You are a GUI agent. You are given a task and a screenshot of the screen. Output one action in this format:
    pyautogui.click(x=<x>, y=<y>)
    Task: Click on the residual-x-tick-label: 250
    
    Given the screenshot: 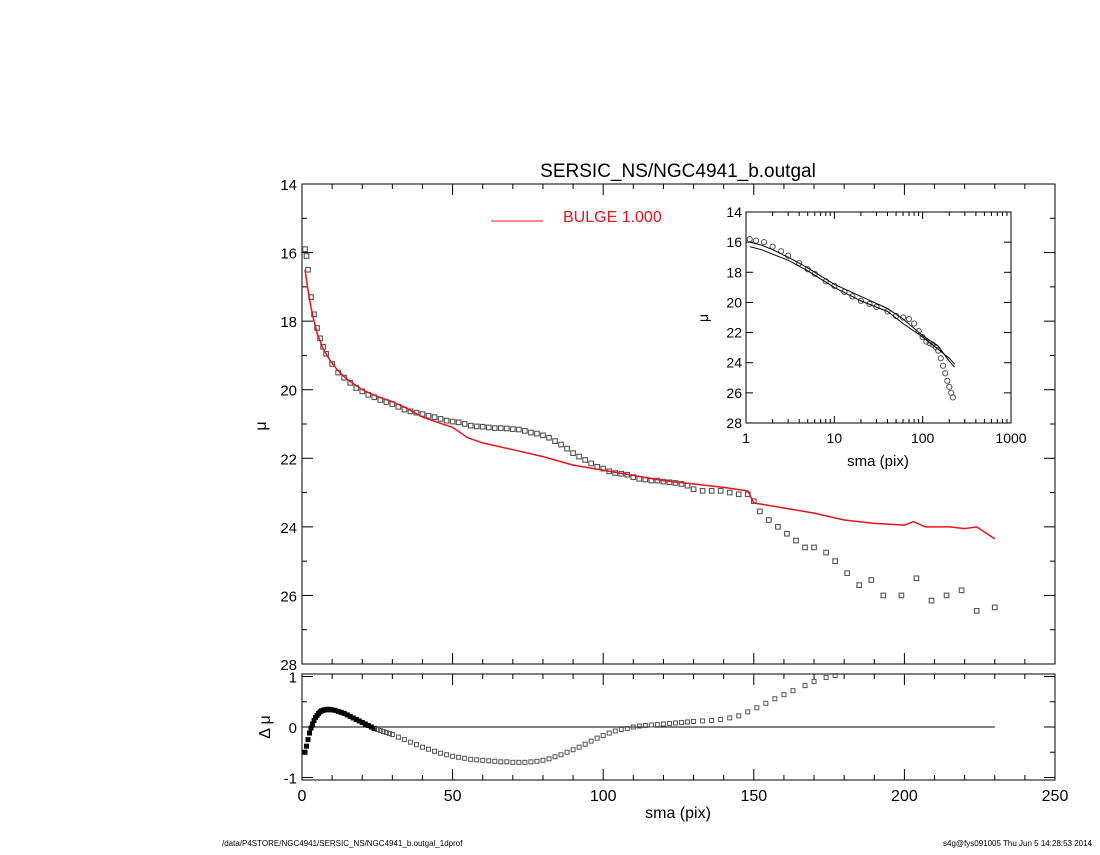 What is the action you would take?
    pyautogui.click(x=1055, y=796)
    